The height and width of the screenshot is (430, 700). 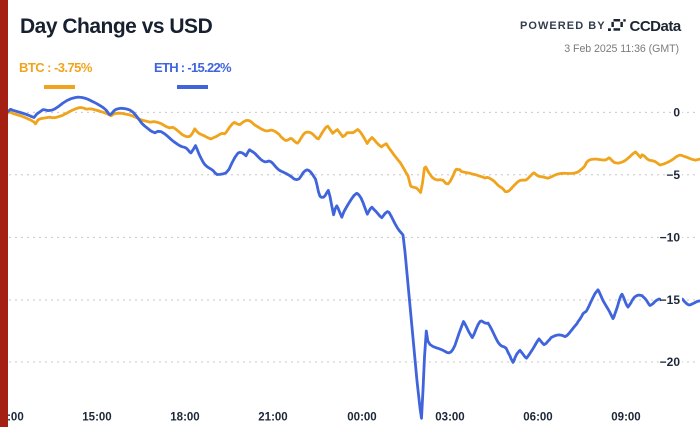 I want to click on svg-text: −10, so click(x=670, y=238).